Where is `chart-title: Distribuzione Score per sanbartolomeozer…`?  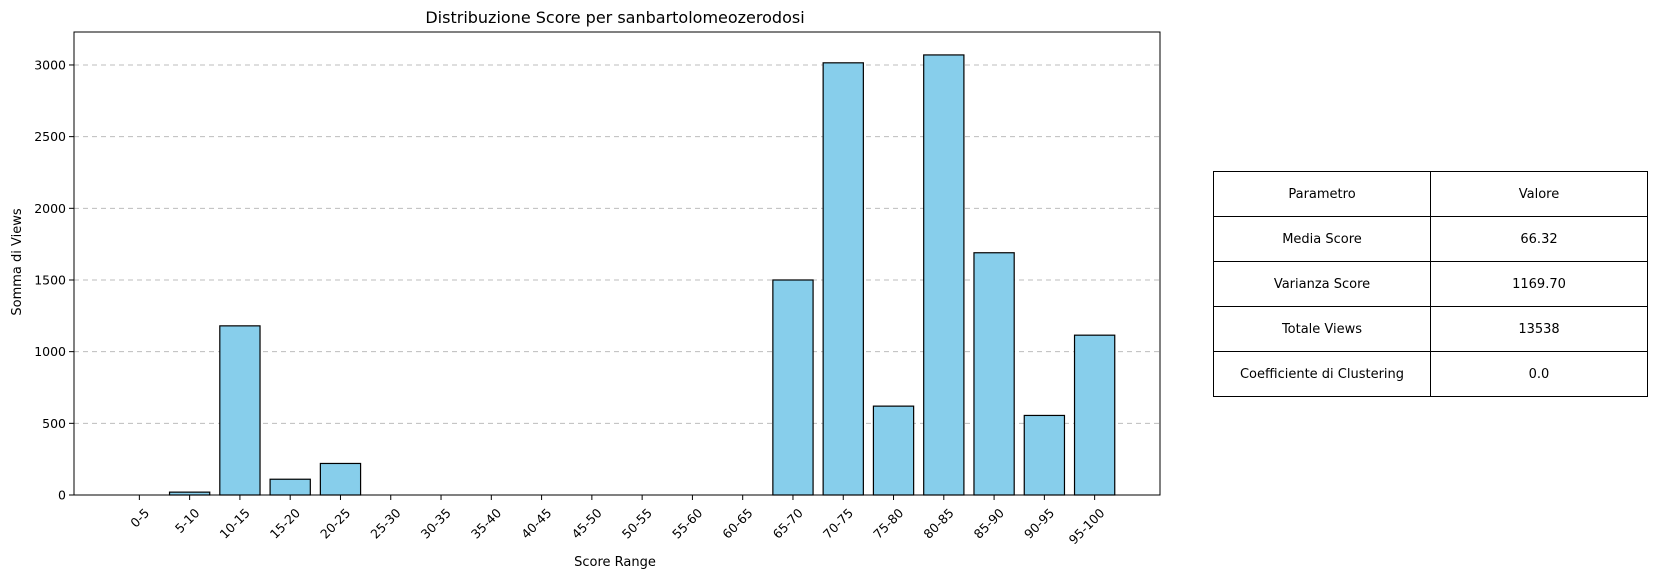 chart-title: Distribuzione Score per sanbartolomeozer… is located at coordinates (614, 17).